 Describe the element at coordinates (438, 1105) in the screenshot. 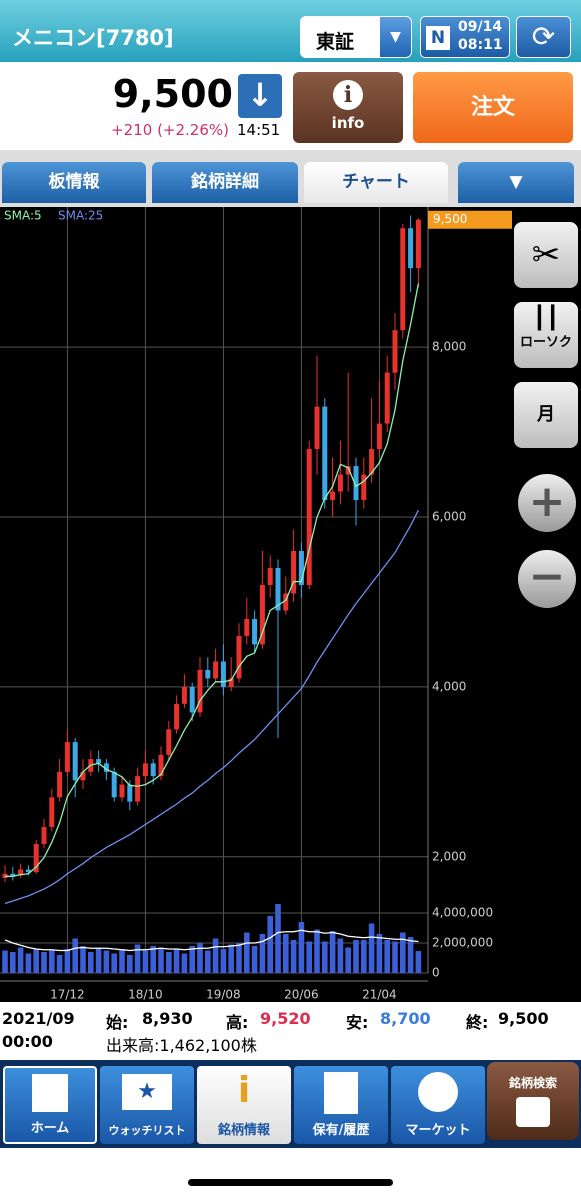

I see `nav-market: マーケット` at that location.